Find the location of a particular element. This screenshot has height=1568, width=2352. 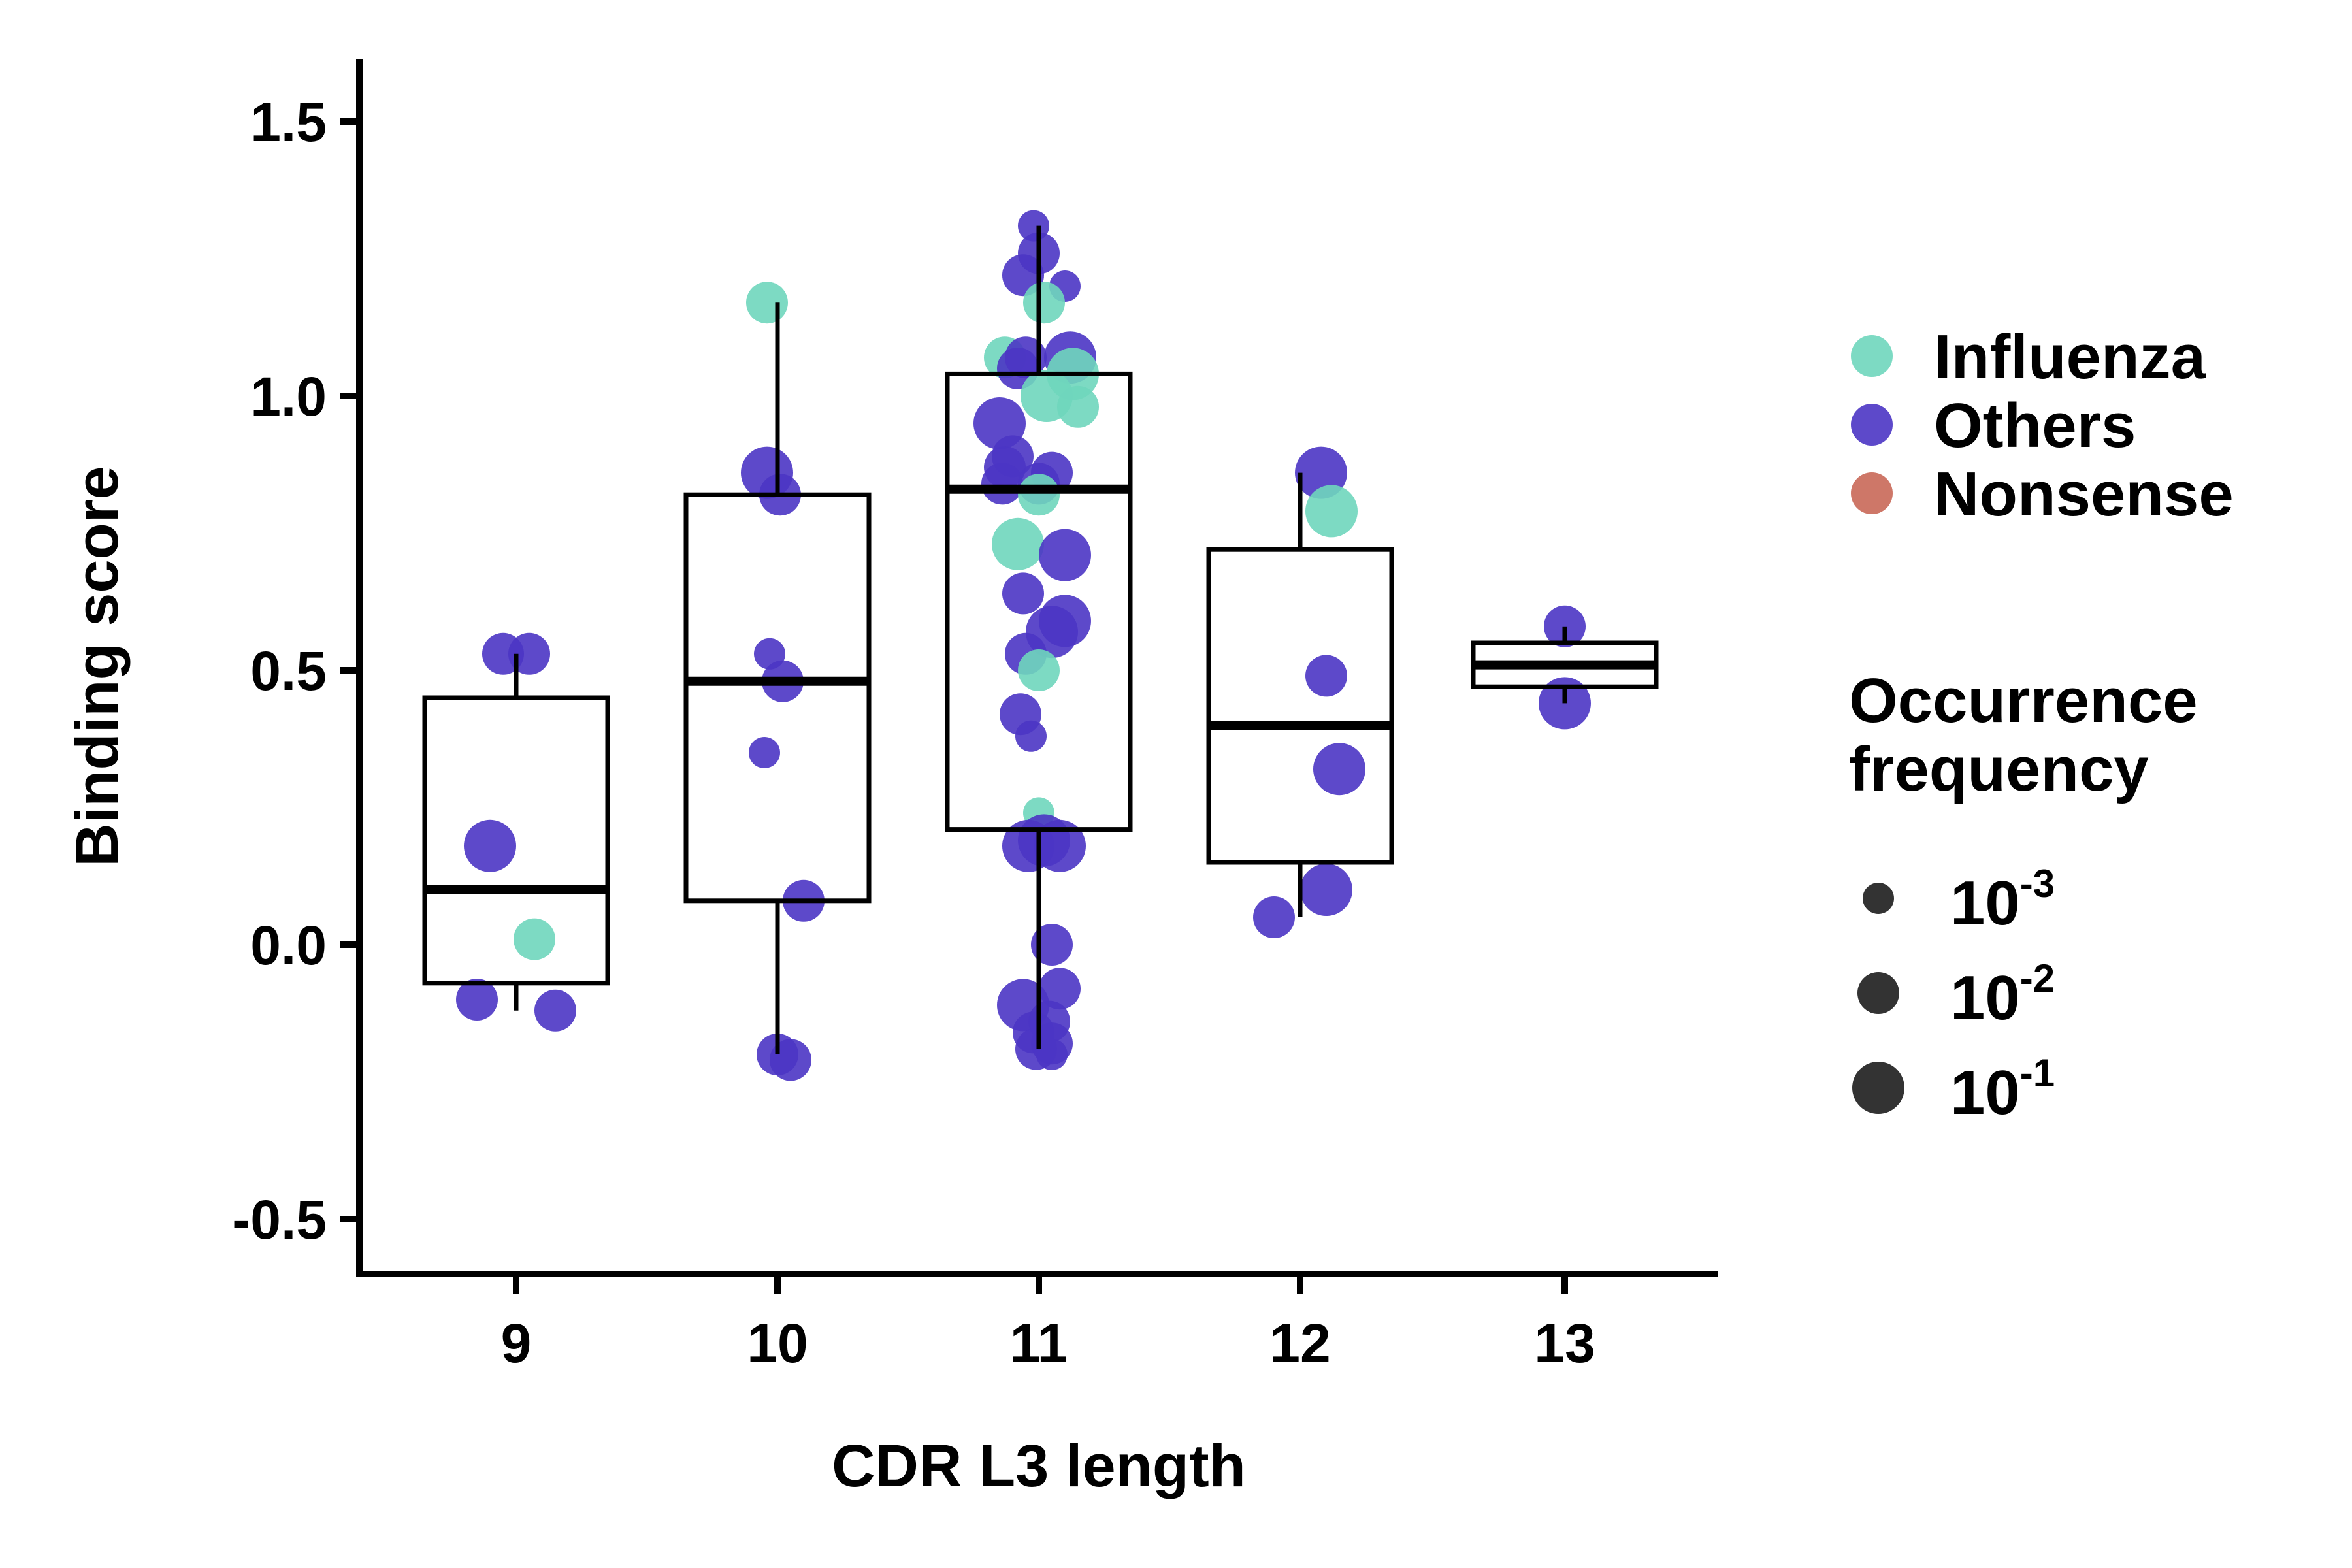

legend-marker-influenza is located at coordinates (1872, 356).